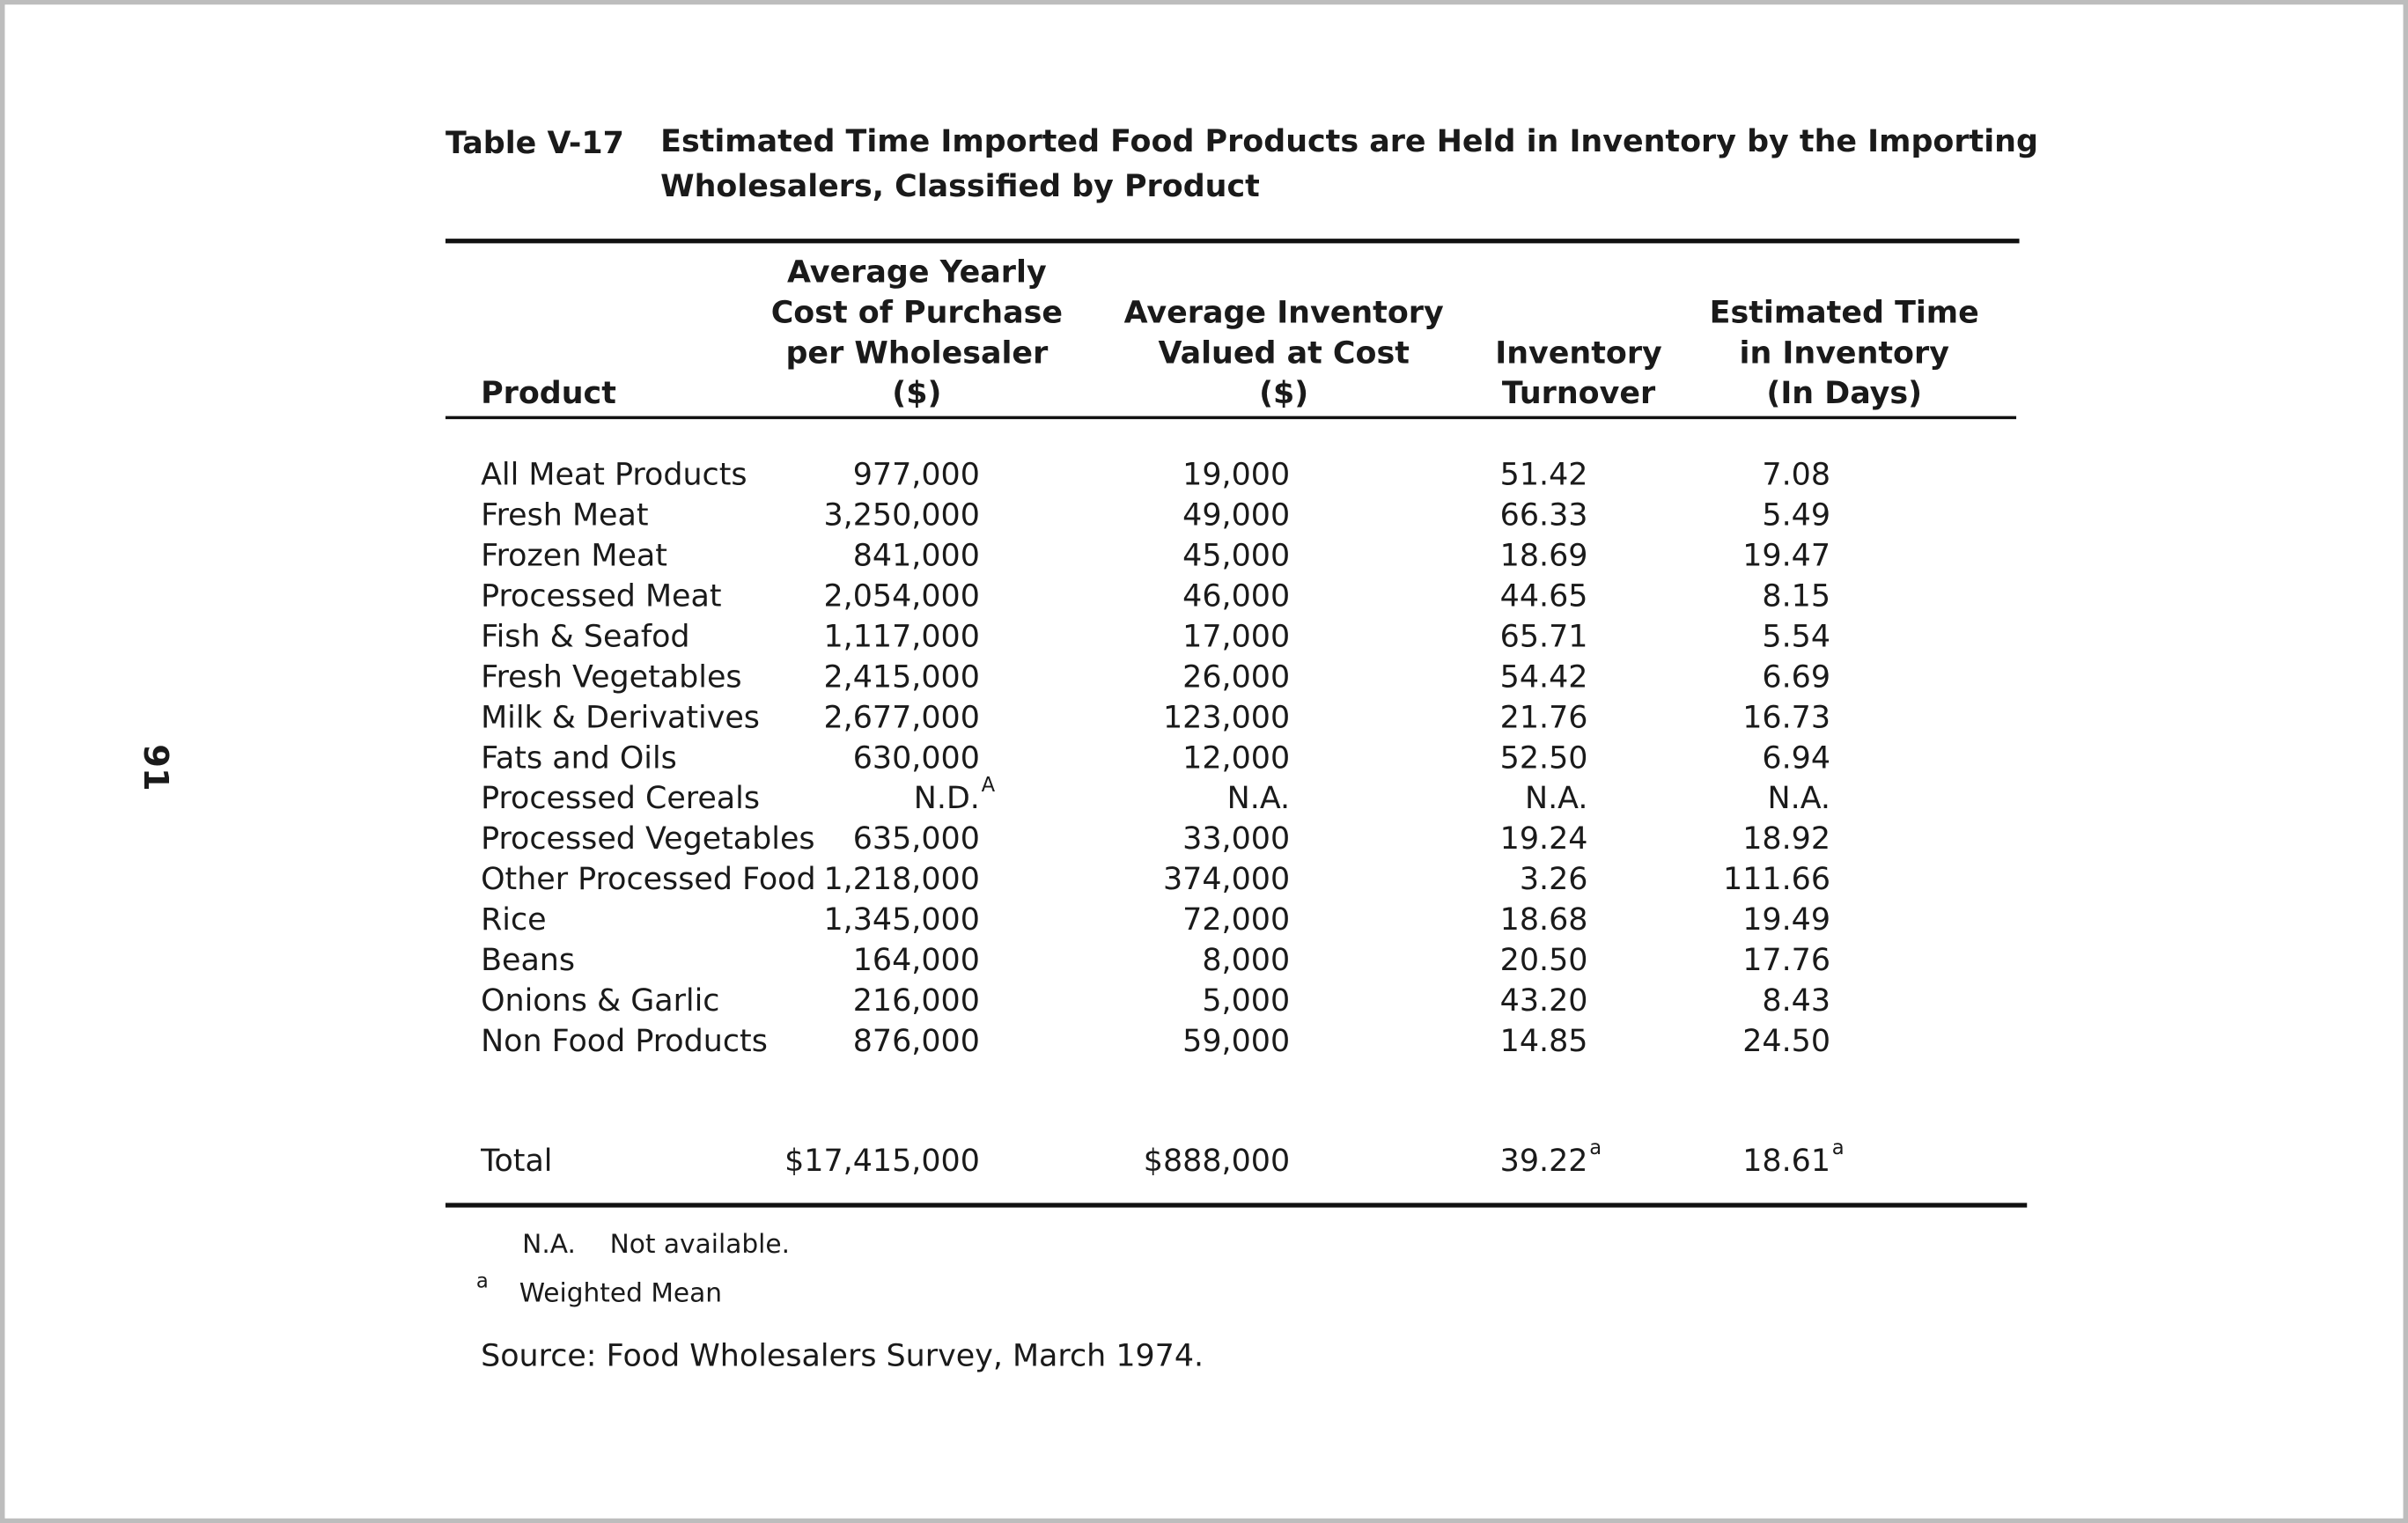 The height and width of the screenshot is (1523, 2408). Describe the element at coordinates (574, 556) in the screenshot. I see `row-label: Frozen Meat` at that location.